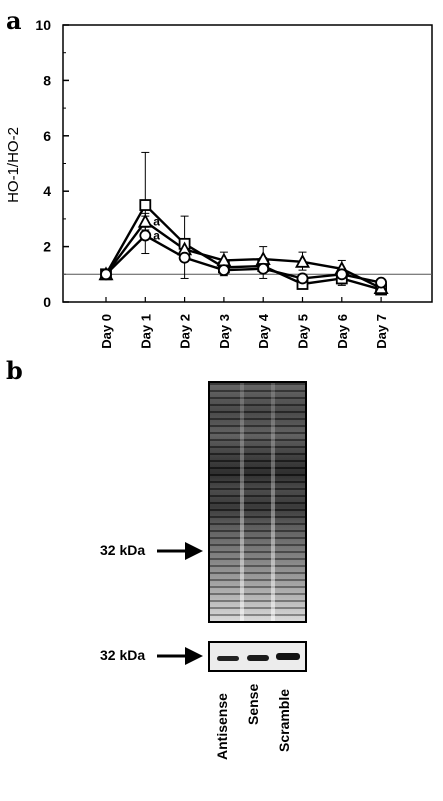 This screenshot has height=801, width=443. I want to click on x-tick-label: Day 1, so click(145, 331).